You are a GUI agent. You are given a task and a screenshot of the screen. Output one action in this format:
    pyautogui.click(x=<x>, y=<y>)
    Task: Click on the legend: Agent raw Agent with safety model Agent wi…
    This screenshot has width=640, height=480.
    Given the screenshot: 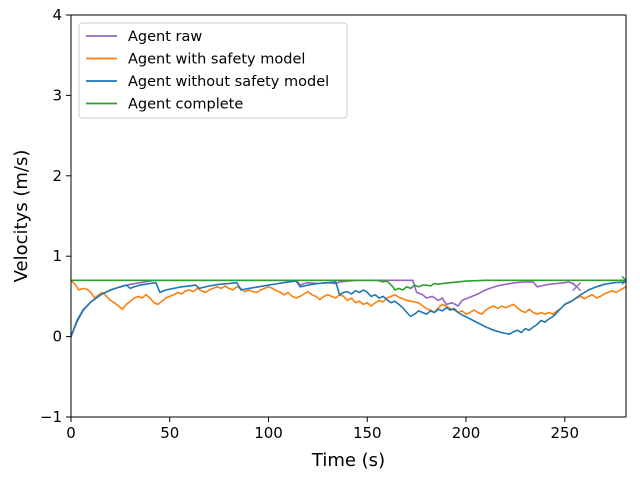 What is the action you would take?
    pyautogui.click(x=213, y=70)
    